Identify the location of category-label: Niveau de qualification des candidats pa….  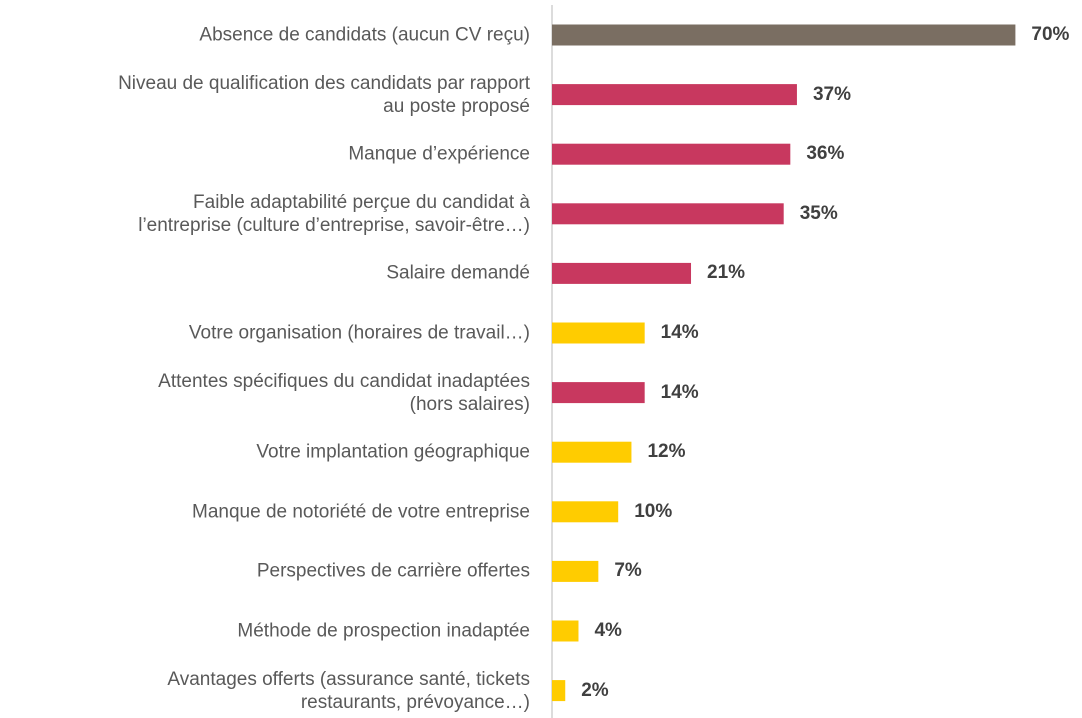
(324, 94).